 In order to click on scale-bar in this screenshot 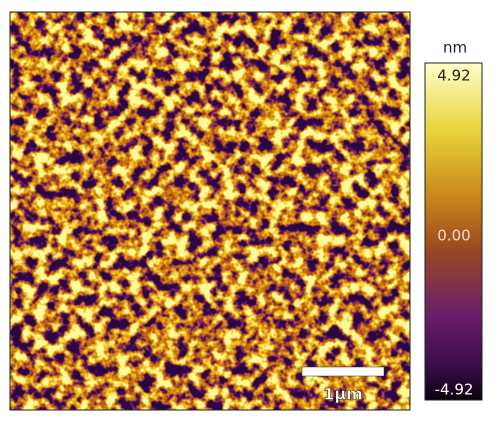, I will do `click(343, 371)`.